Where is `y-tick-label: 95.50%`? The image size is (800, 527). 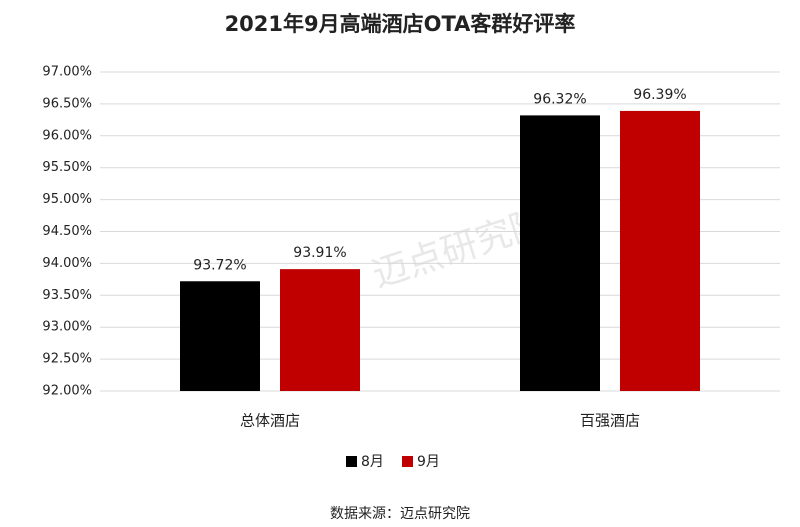 y-tick-label: 95.50% is located at coordinates (67, 167).